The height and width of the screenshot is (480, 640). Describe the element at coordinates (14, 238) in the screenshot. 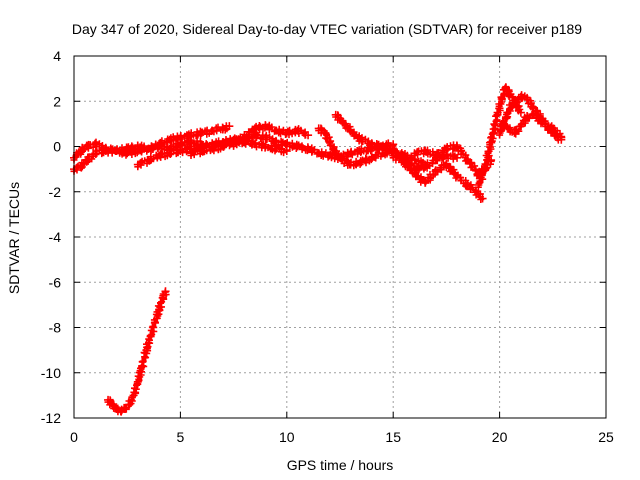

I see `y-axis-label: SDTVAR / TECUs` at that location.